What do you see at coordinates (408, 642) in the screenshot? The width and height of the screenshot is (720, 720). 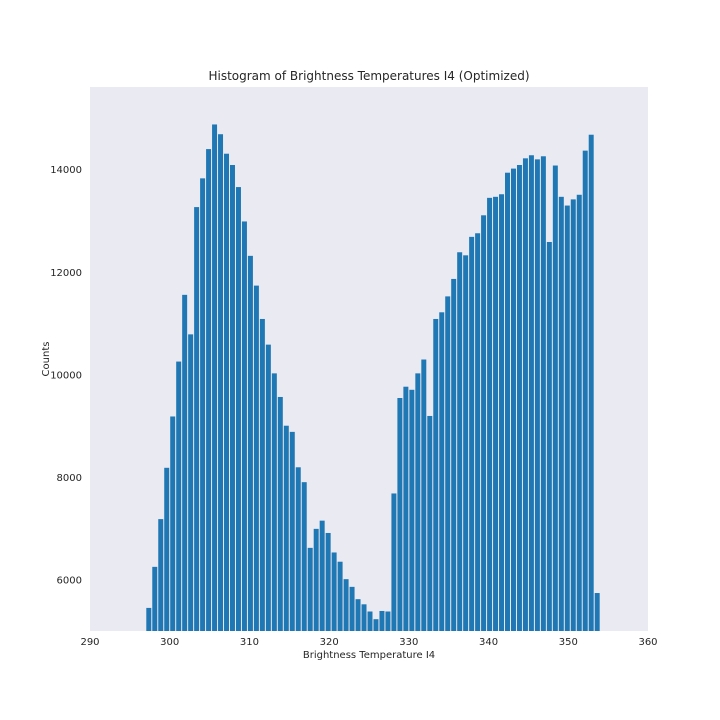 I see `x-tick-label: 330` at bounding box center [408, 642].